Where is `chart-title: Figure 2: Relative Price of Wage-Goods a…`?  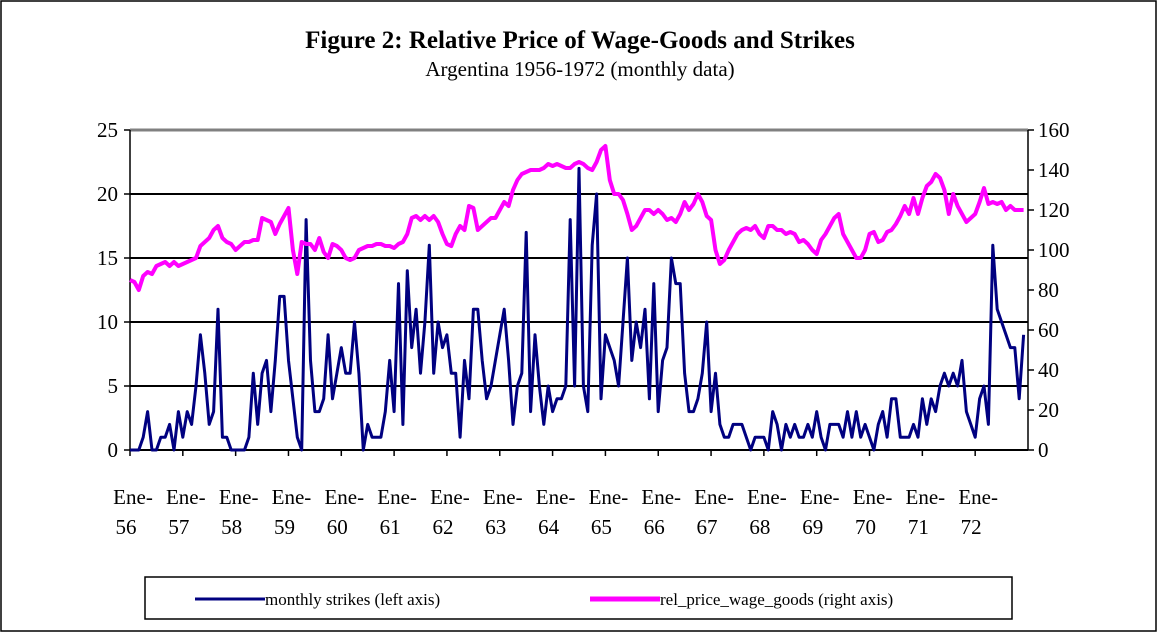 chart-title: Figure 2: Relative Price of Wage-Goods a… is located at coordinates (580, 40).